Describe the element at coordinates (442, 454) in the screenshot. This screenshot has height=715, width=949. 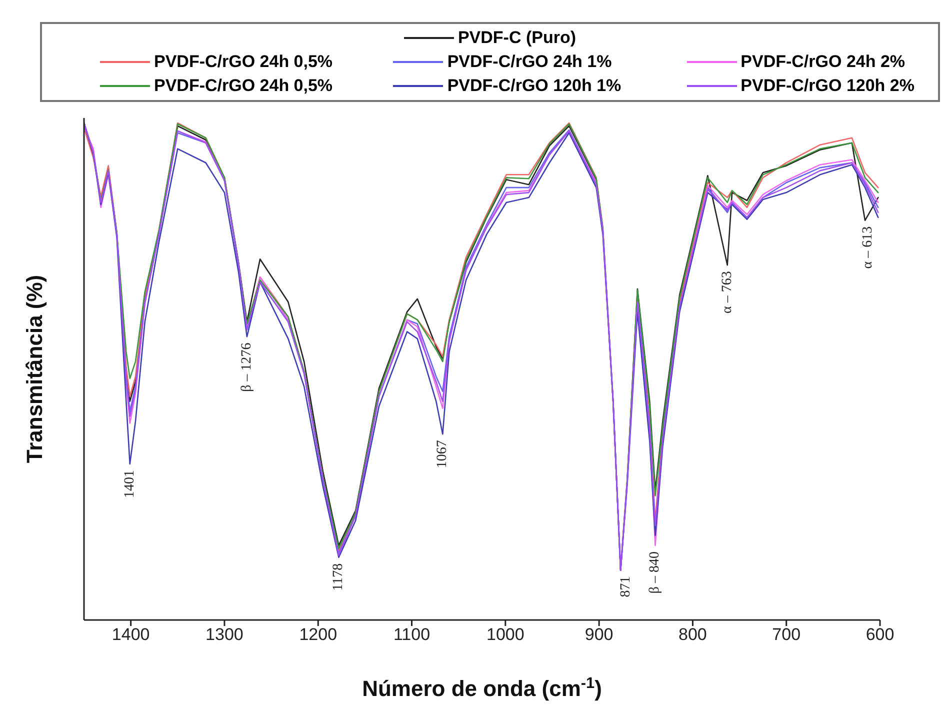
I see `annotation: 1067` at that location.